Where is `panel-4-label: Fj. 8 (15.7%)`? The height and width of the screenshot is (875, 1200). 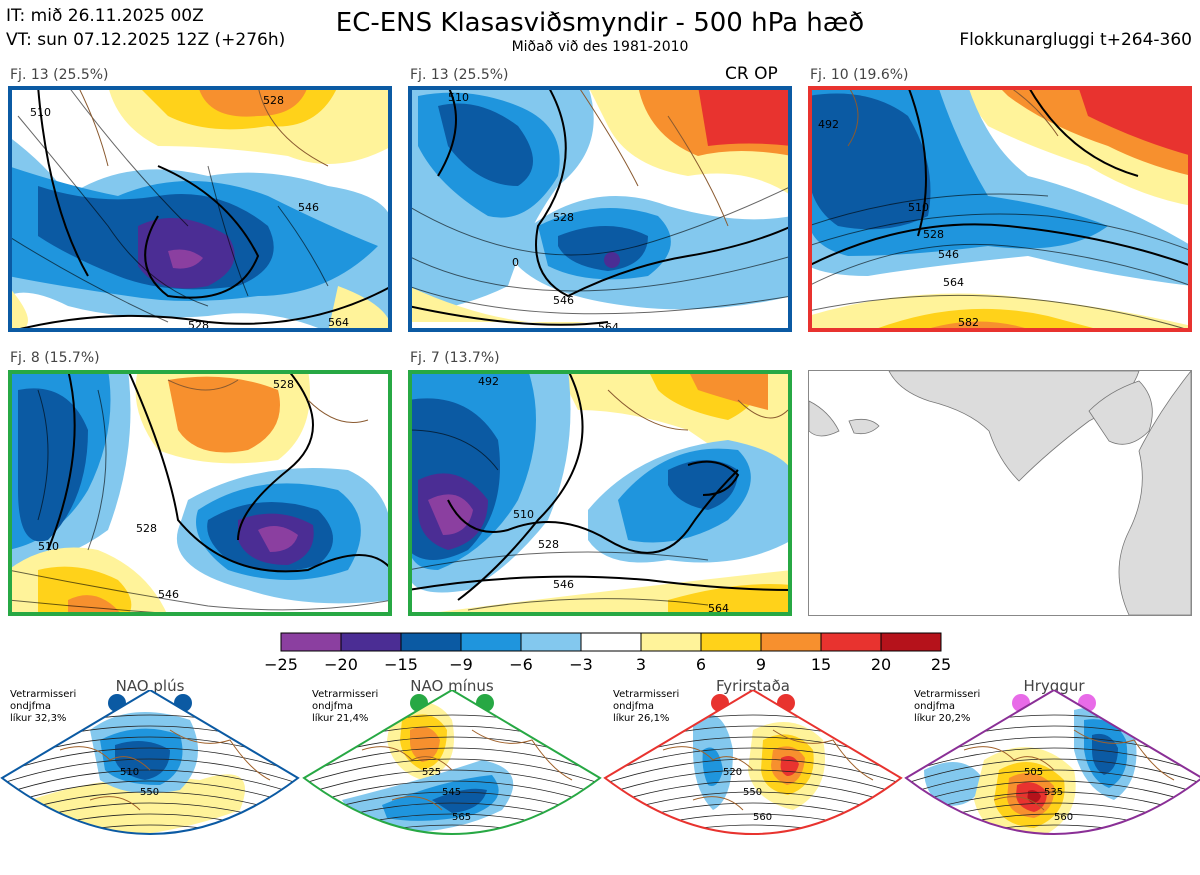 panel-4-label: Fj. 8 (15.7%) is located at coordinates (55, 358).